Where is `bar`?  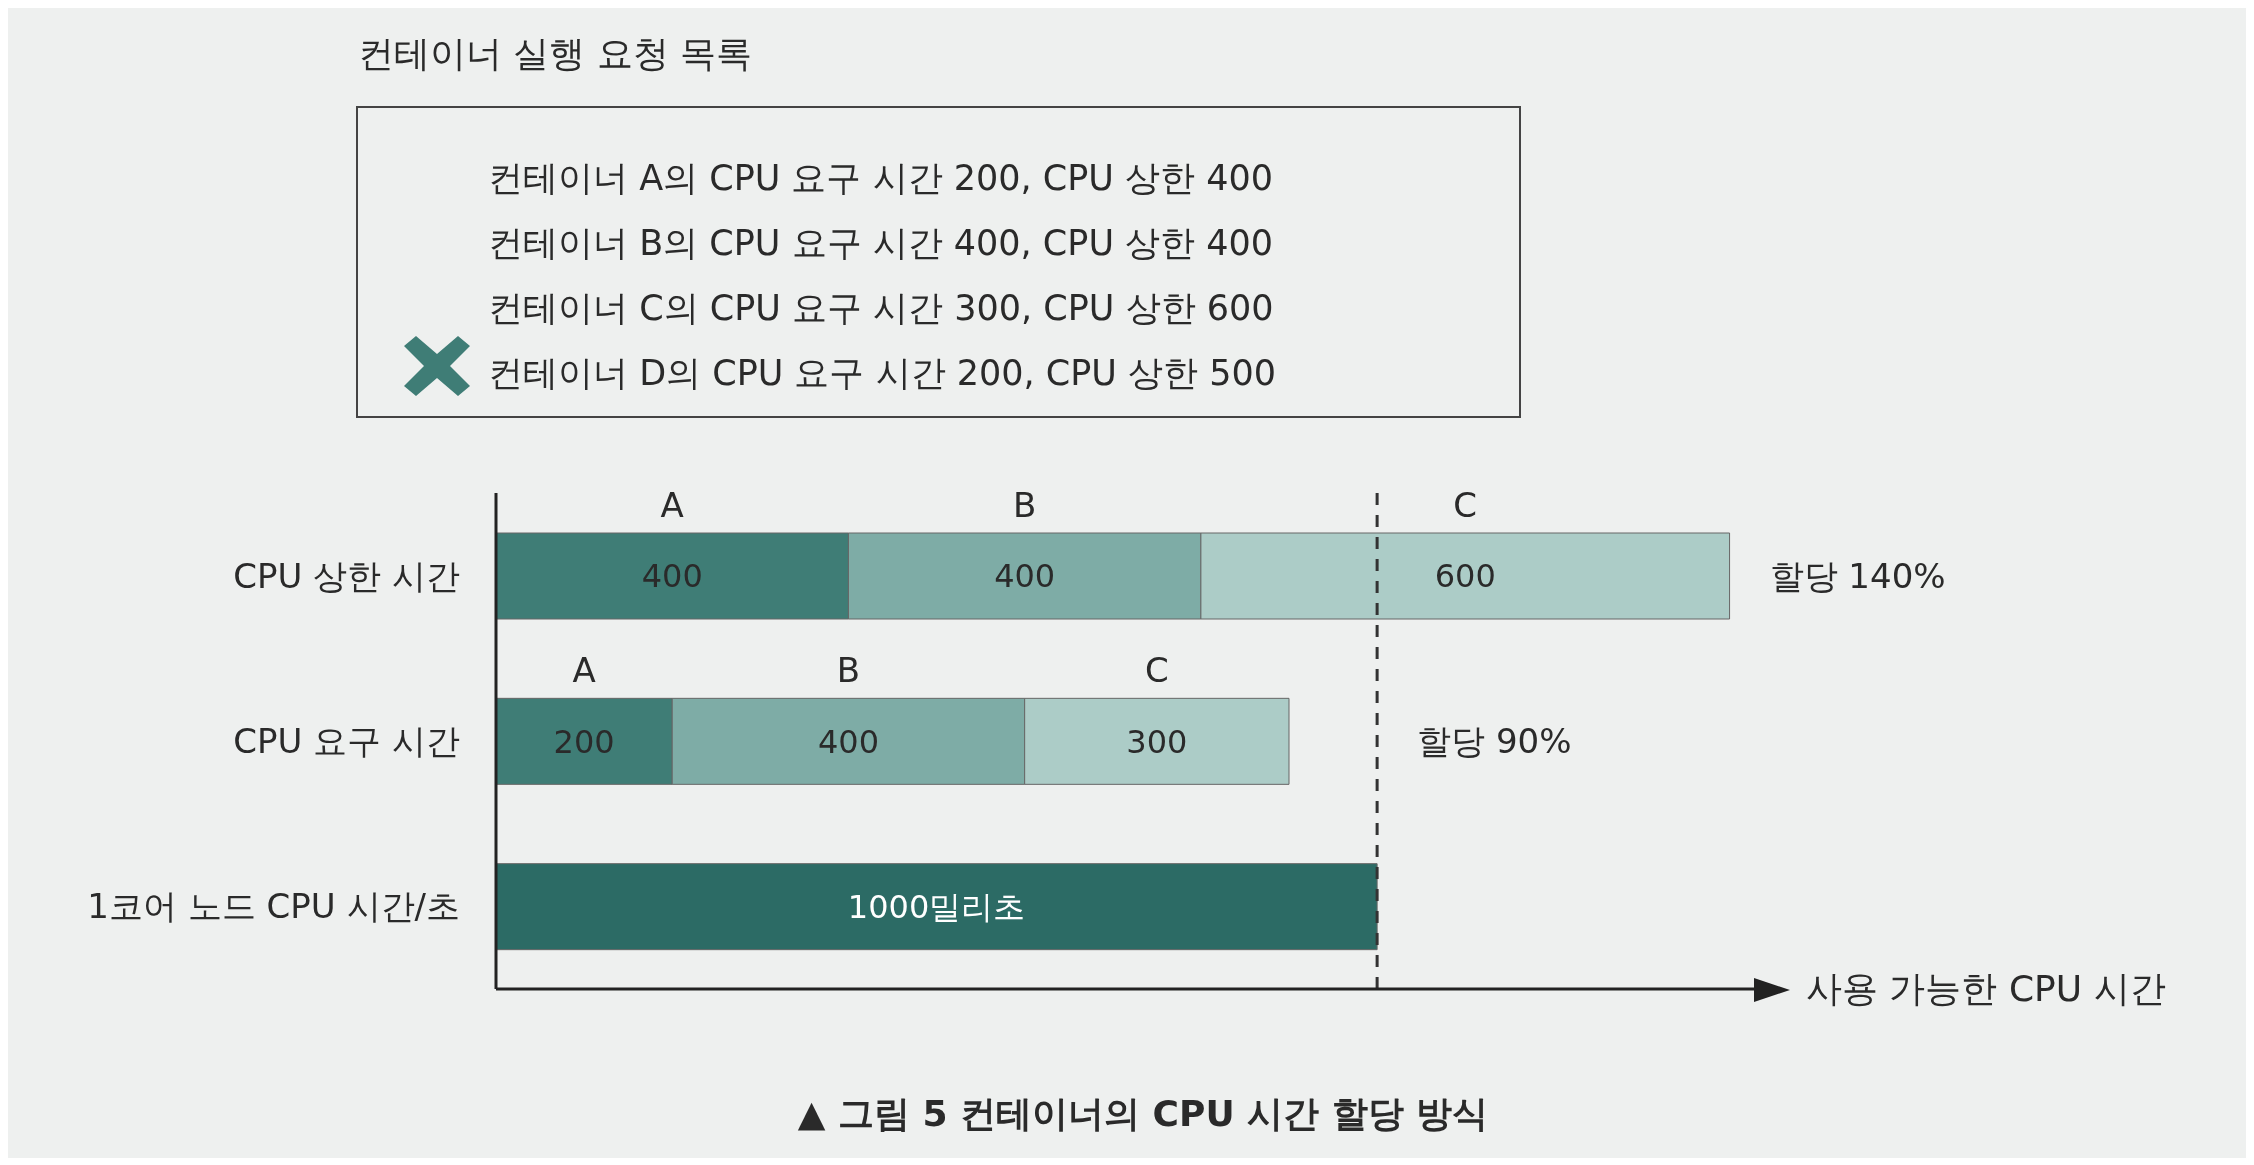
bar is located at coordinates (937, 907).